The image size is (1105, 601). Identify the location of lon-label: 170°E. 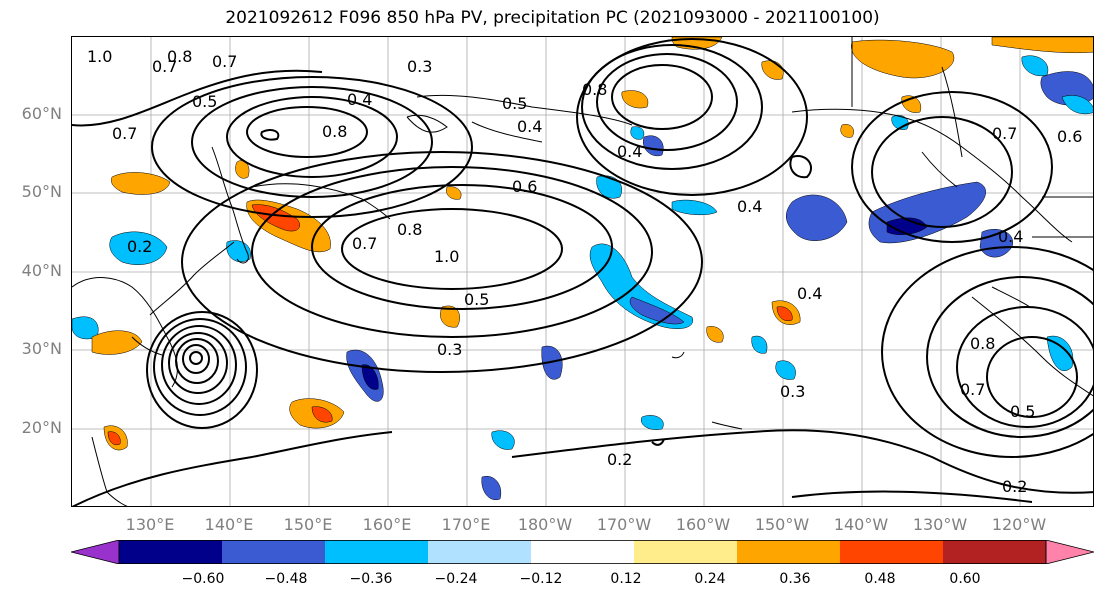
(466, 524).